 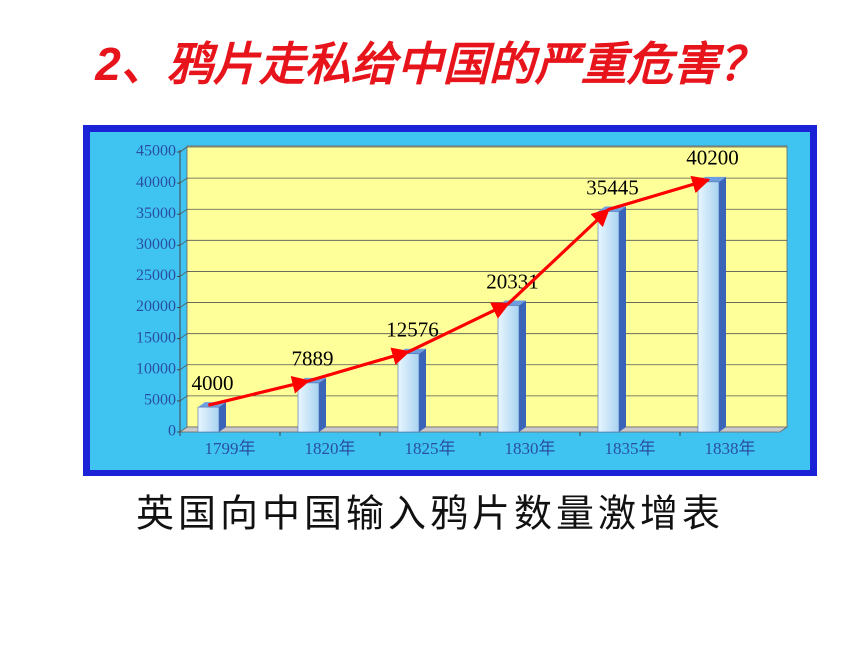 What do you see at coordinates (483, 429) in the screenshot?
I see `plot-floor` at bounding box center [483, 429].